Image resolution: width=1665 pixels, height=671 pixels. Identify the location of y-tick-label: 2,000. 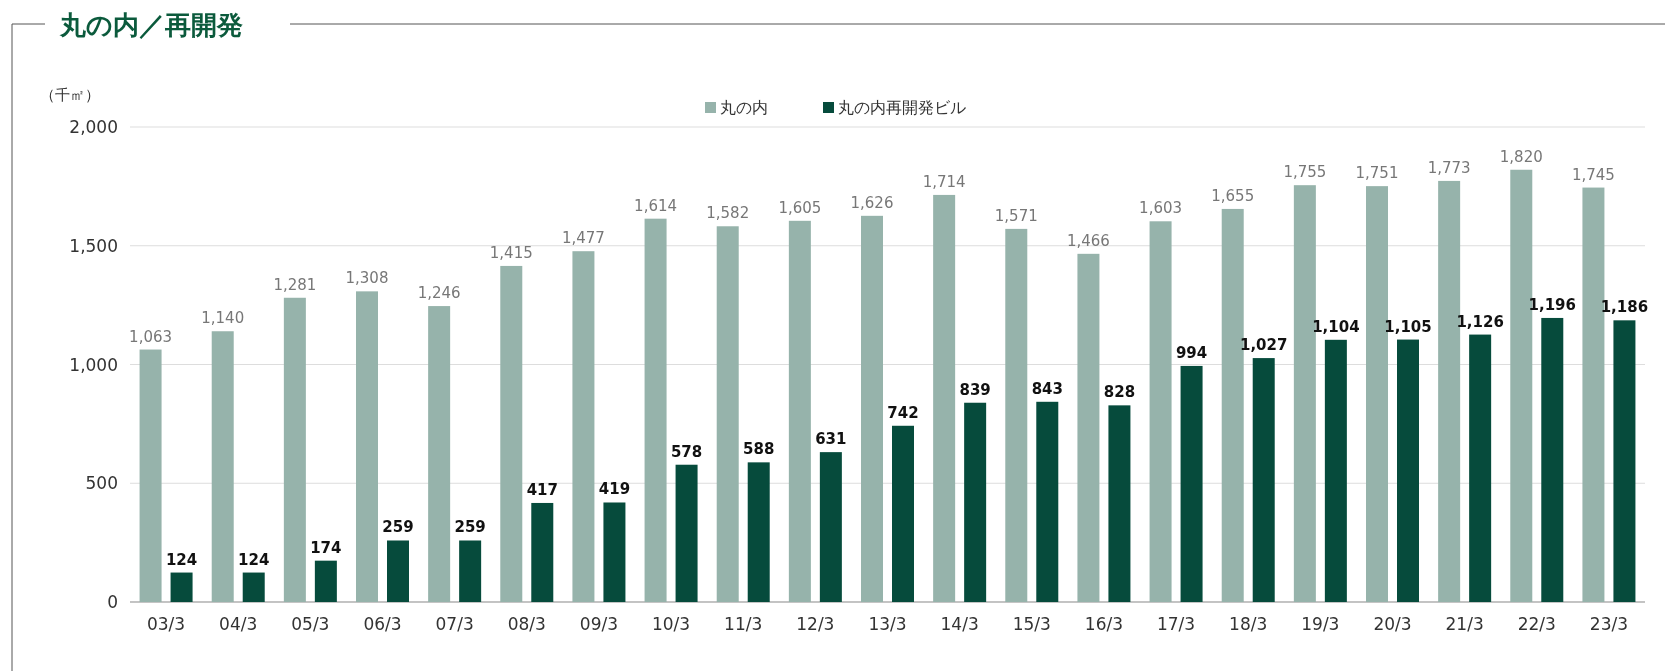
(93, 127).